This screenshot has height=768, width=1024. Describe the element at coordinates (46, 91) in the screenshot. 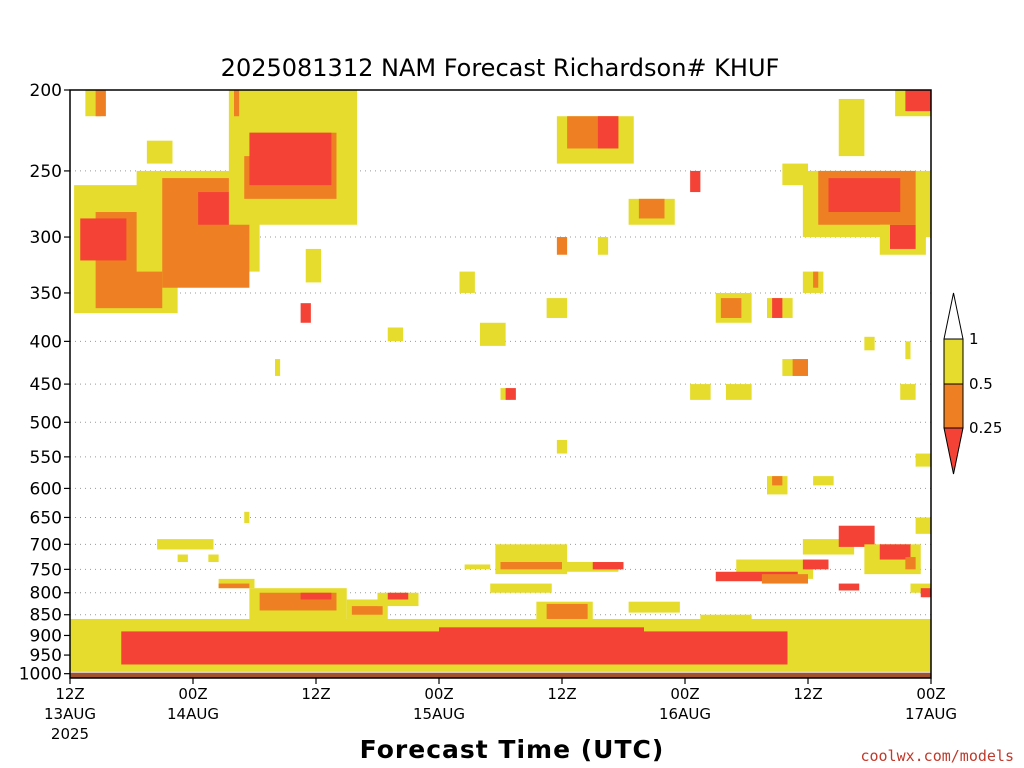

I see `y-tick-label-200: 200` at that location.